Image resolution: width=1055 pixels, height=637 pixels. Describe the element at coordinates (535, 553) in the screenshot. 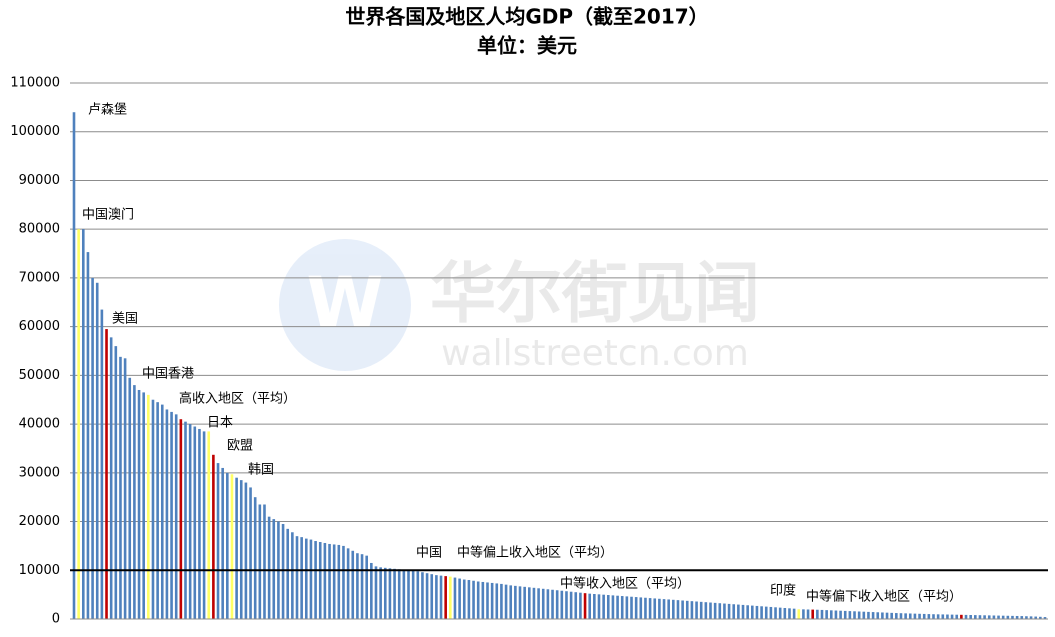

I see `bar-annotation: 中等偏上收入地区（平均）` at that location.